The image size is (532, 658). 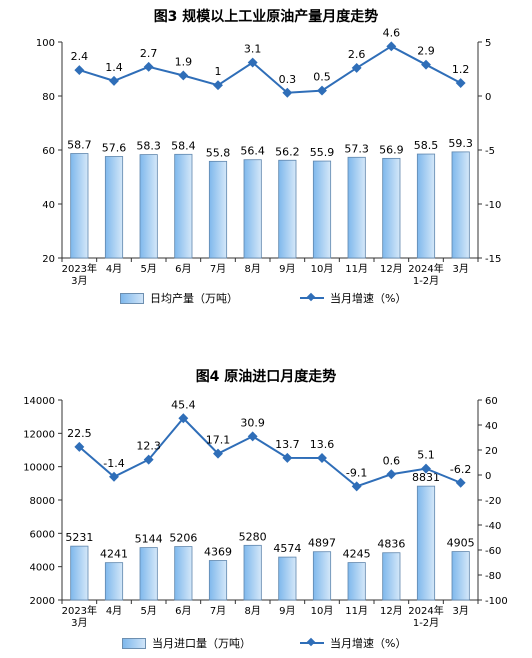 I want to click on growth-value-label: -1.4, so click(x=113, y=463).